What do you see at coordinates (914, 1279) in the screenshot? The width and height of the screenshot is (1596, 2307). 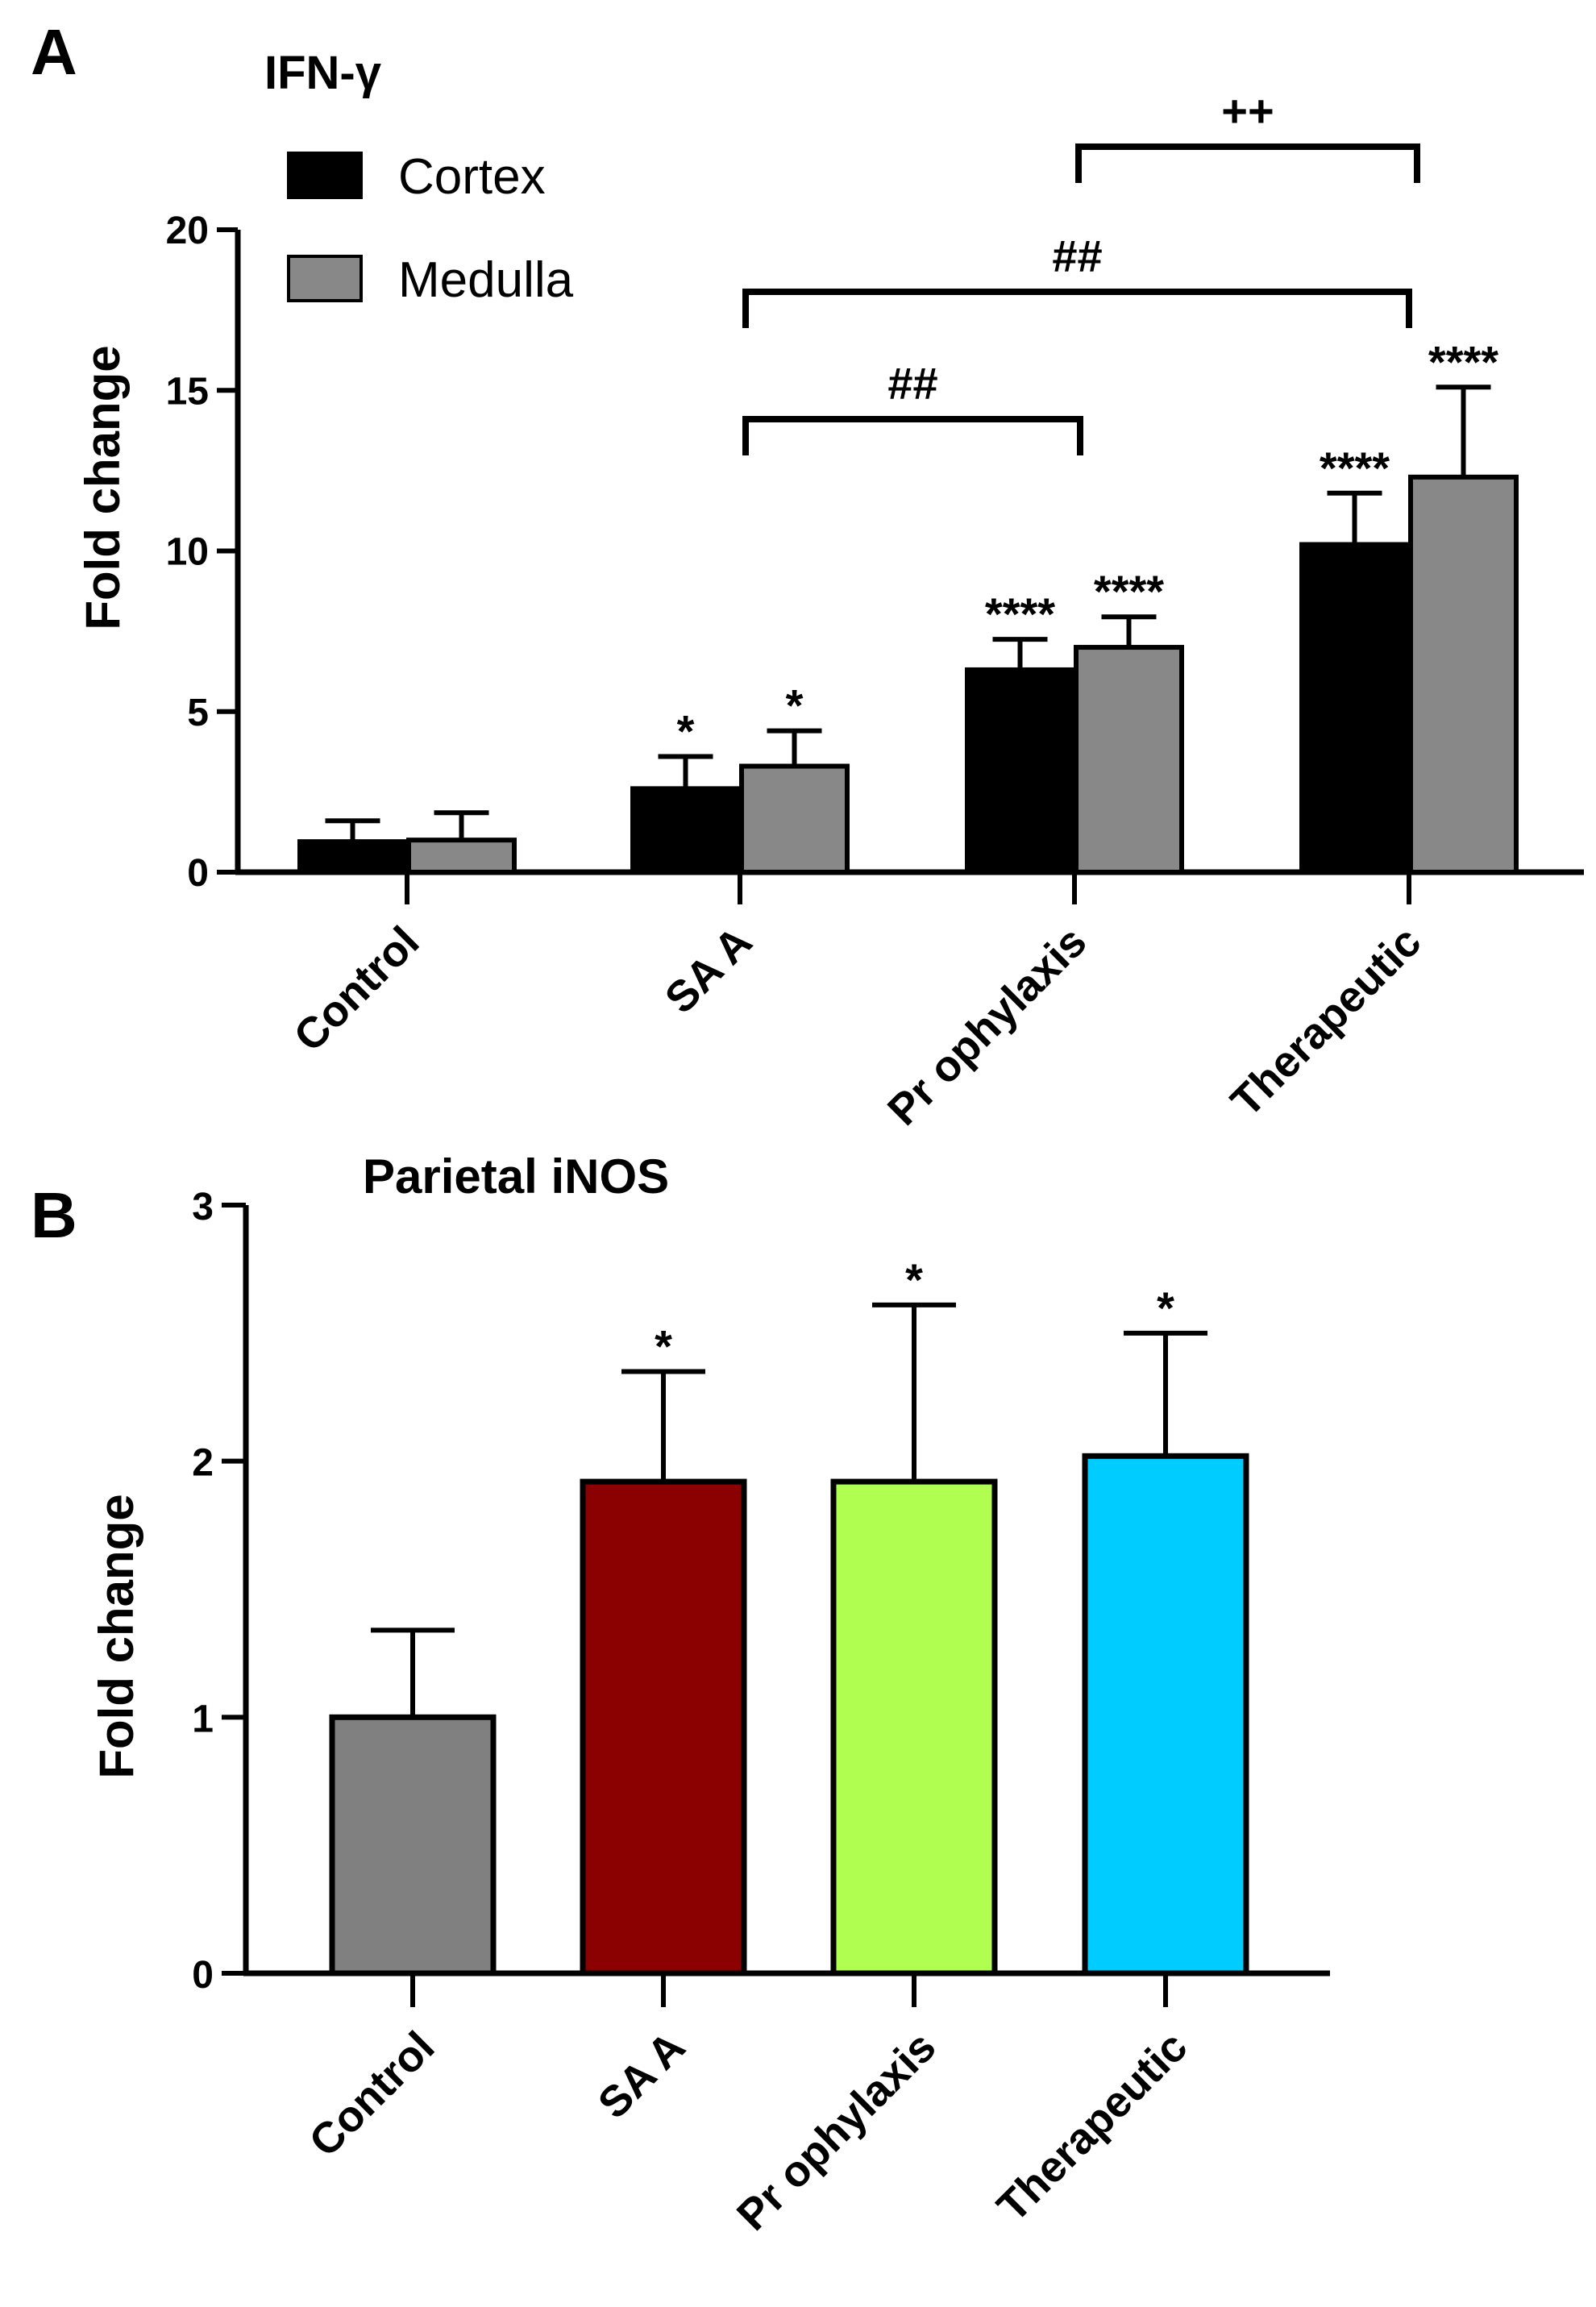 I see `panel-b-significance-pr-ophylaxis: *` at bounding box center [914, 1279].